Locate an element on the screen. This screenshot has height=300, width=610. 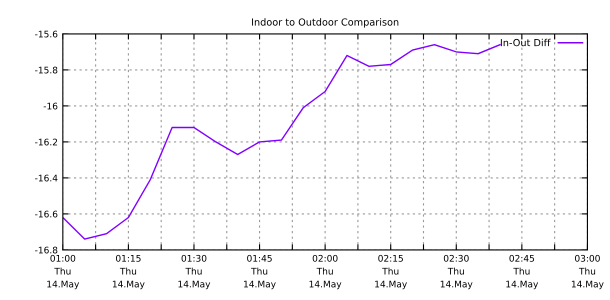
chart-title: Indoor to Outdoor Comparison is located at coordinates (325, 23).